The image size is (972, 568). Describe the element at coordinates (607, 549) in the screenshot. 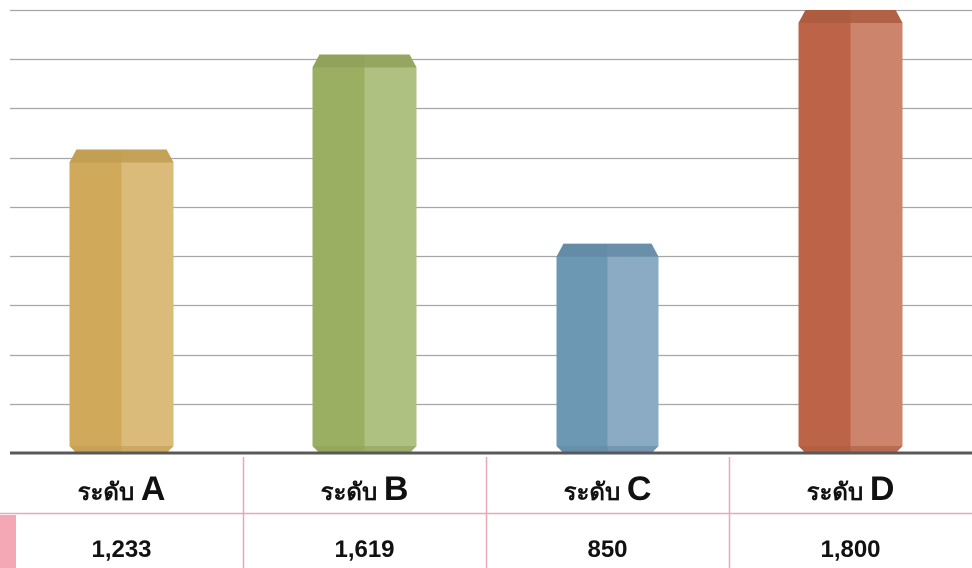

I see `value-label-C: 850` at that location.